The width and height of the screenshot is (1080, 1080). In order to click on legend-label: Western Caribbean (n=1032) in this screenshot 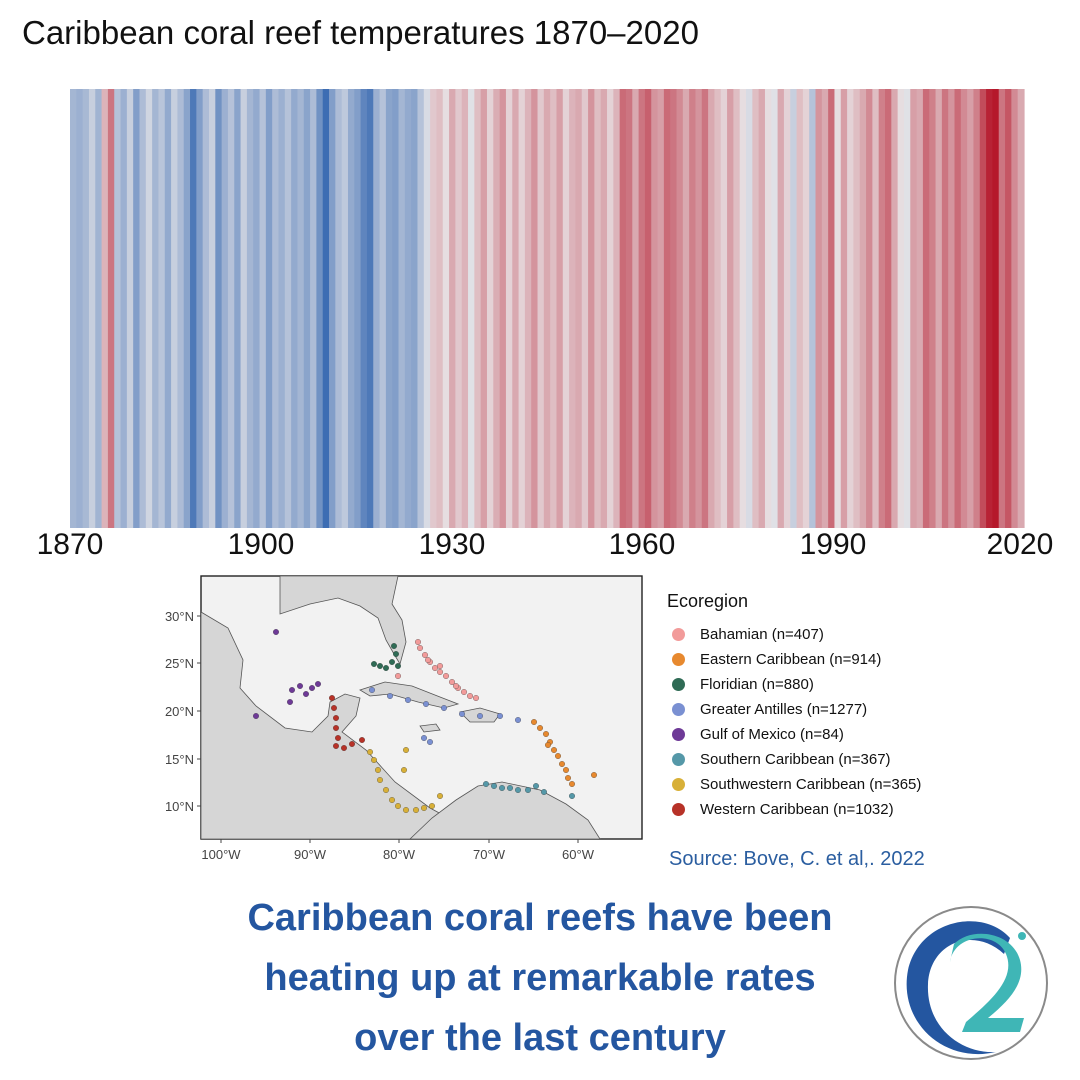, I will do `click(797, 809)`.